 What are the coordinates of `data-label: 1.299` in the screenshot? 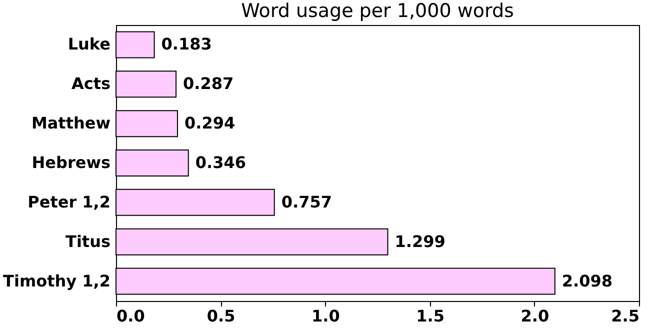 It's located at (420, 241).